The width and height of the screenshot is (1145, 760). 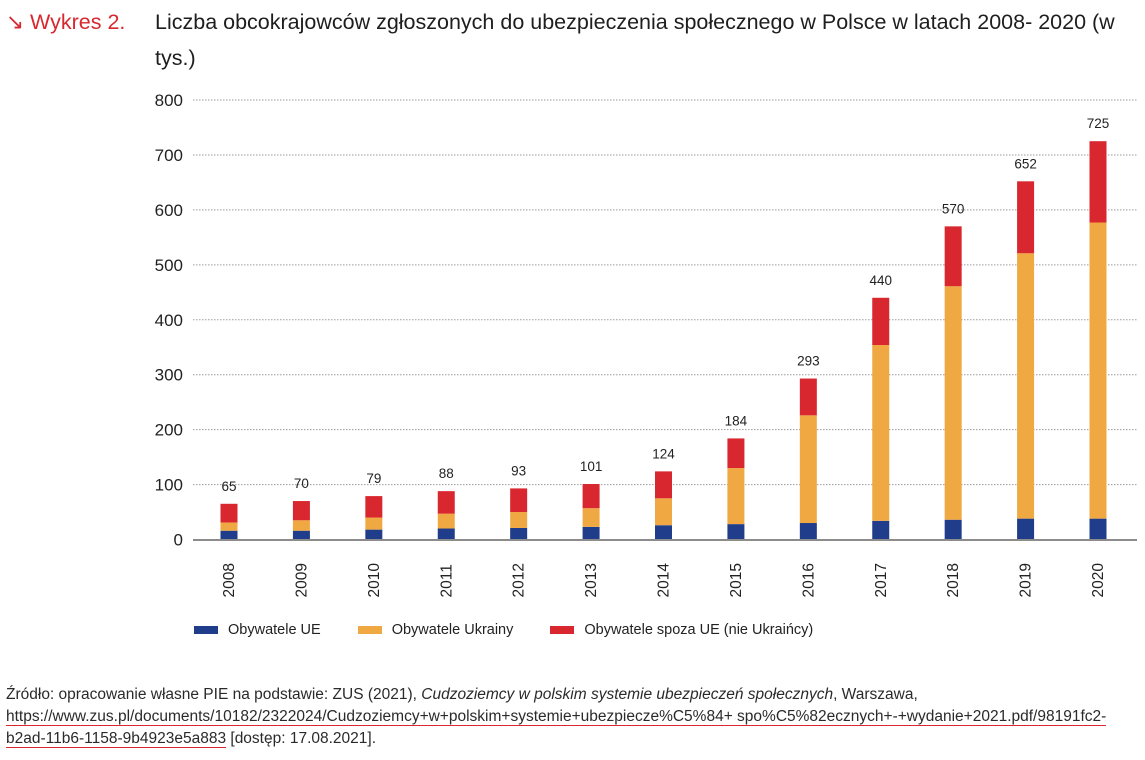 I want to click on legend-item-ukraine: Obywatele Ukrainy, so click(x=435, y=630).